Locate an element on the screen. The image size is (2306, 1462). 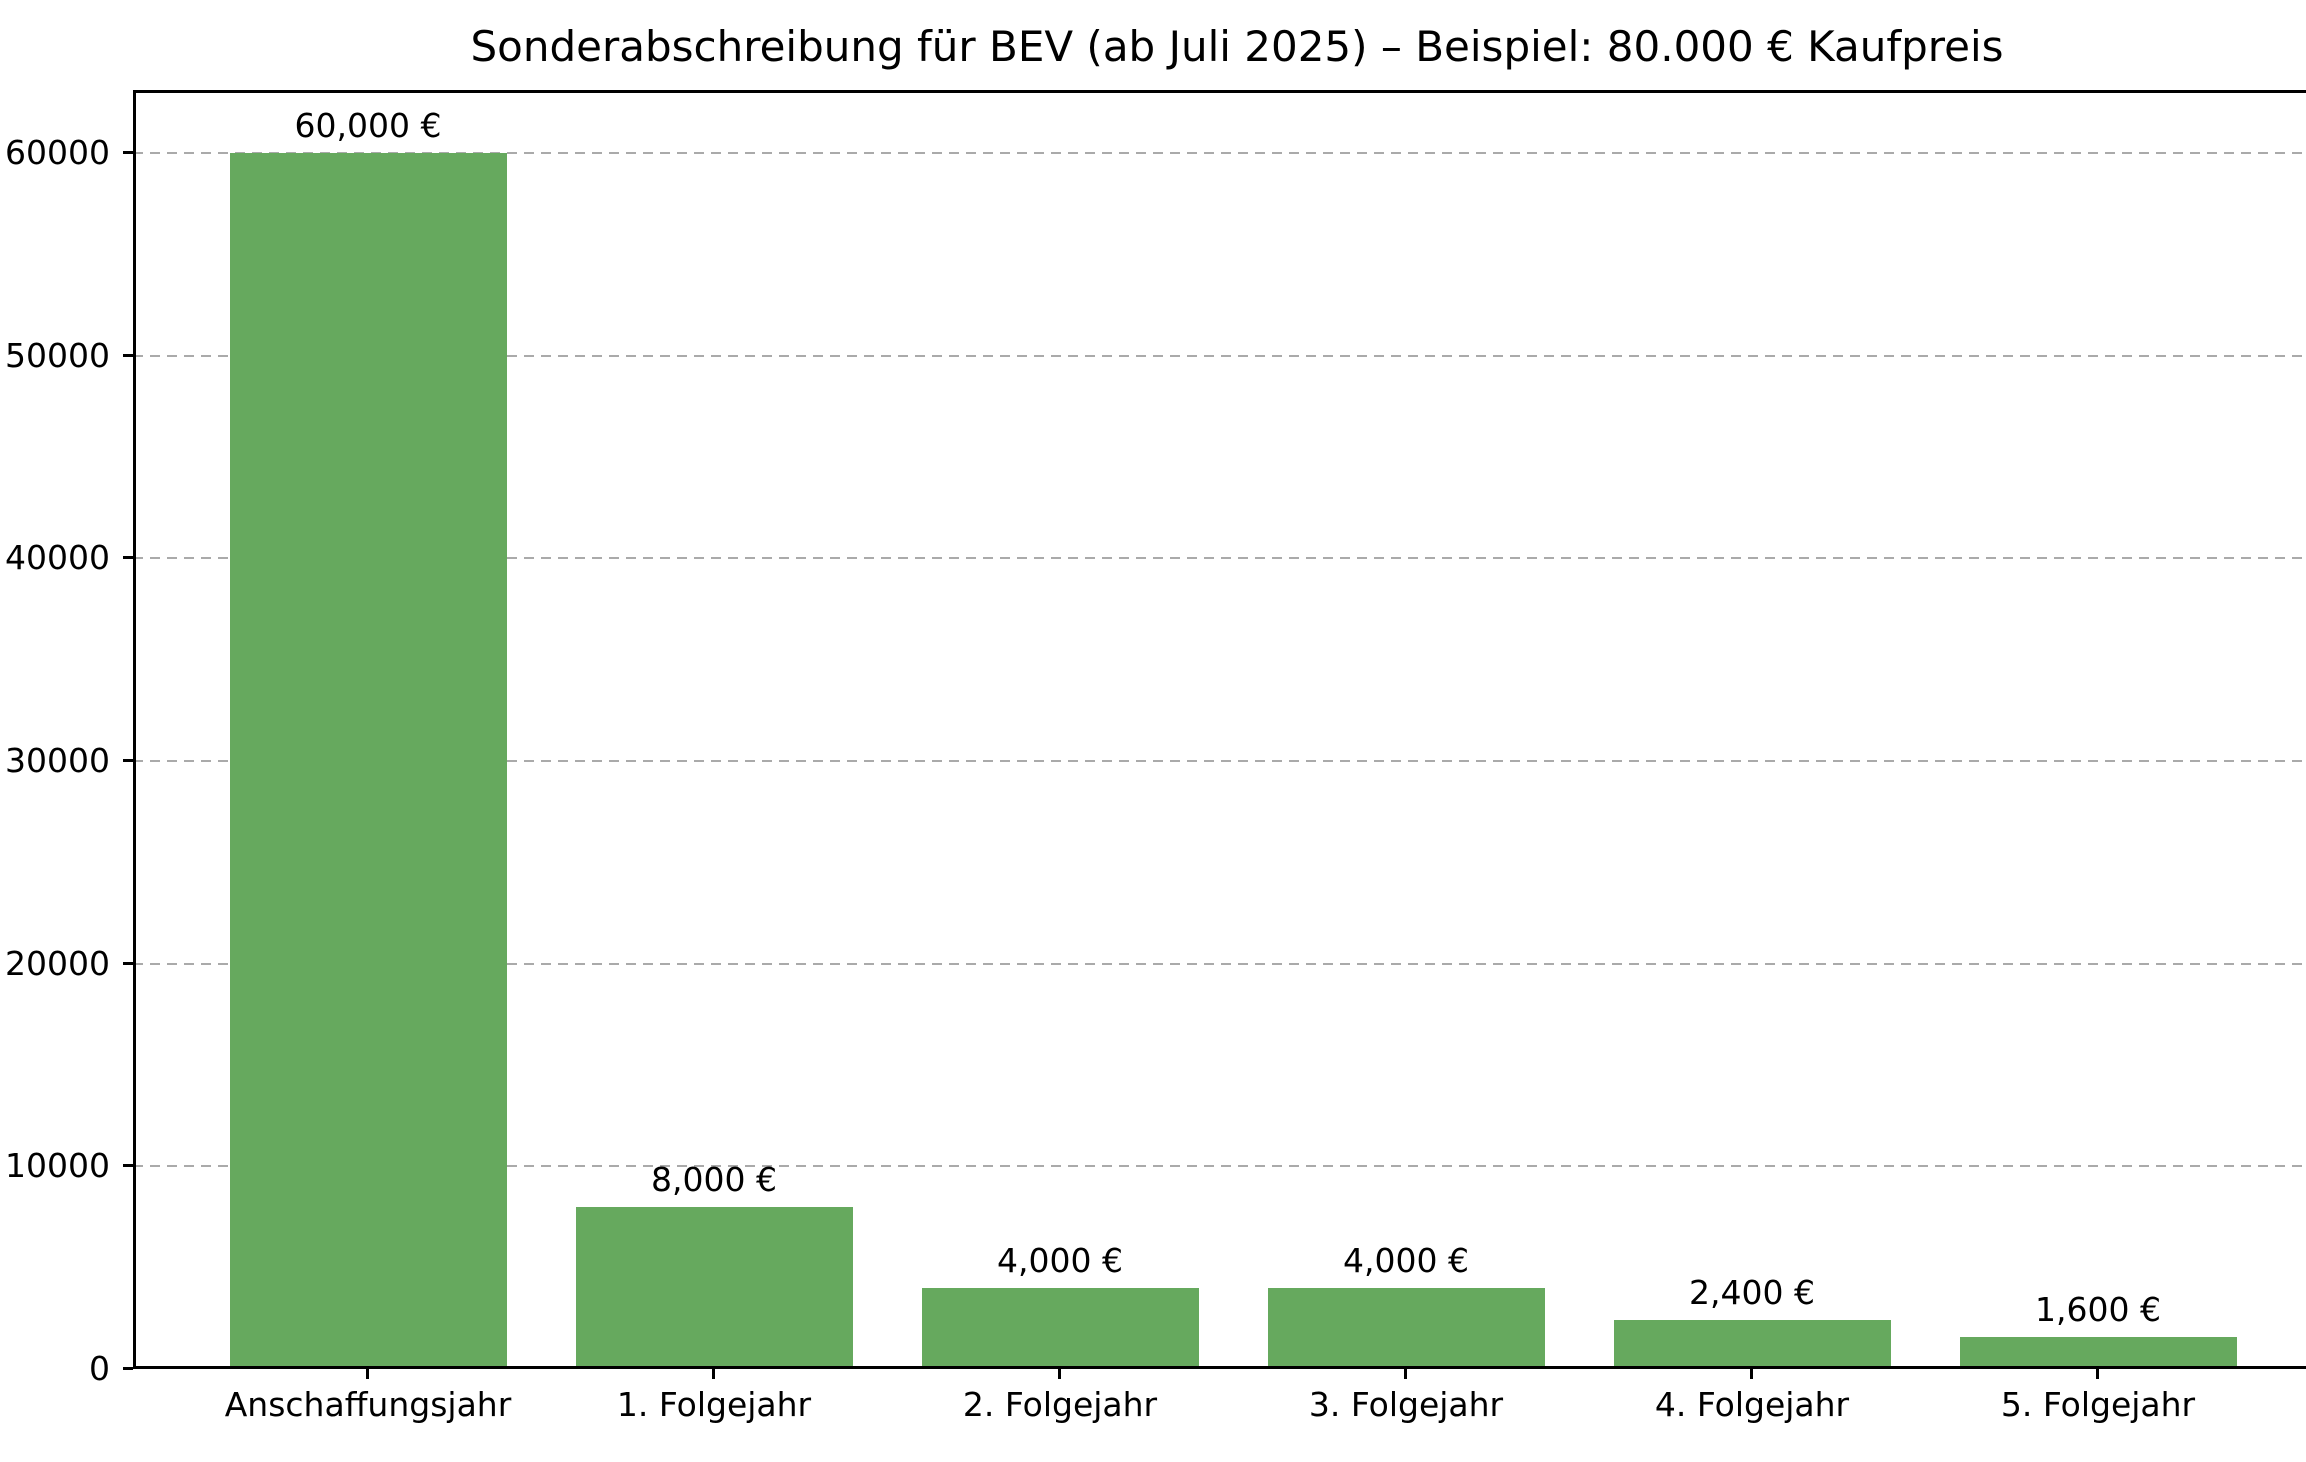
y-tick-label-0: 0 is located at coordinates (99, 1368).